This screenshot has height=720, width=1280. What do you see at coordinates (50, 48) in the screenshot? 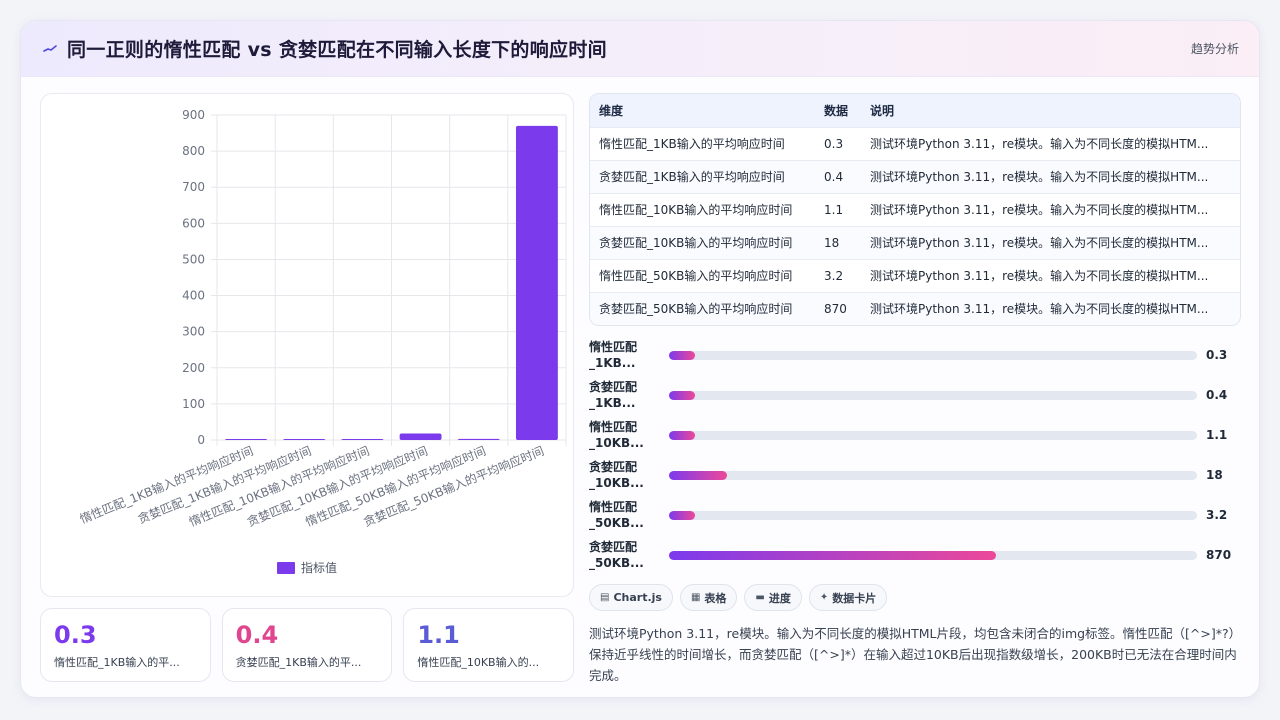
I see `trend-icon` at bounding box center [50, 48].